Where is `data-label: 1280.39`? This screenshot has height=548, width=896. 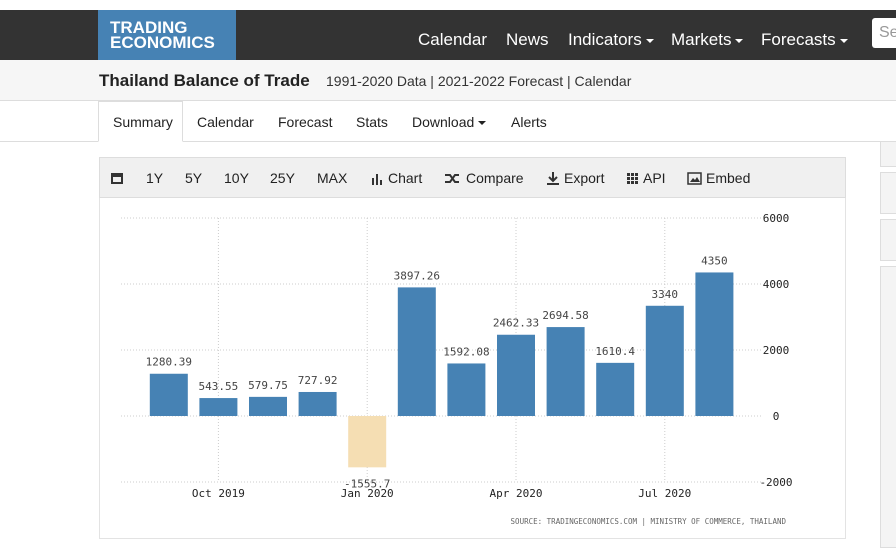
data-label: 1280.39 is located at coordinates (169, 362).